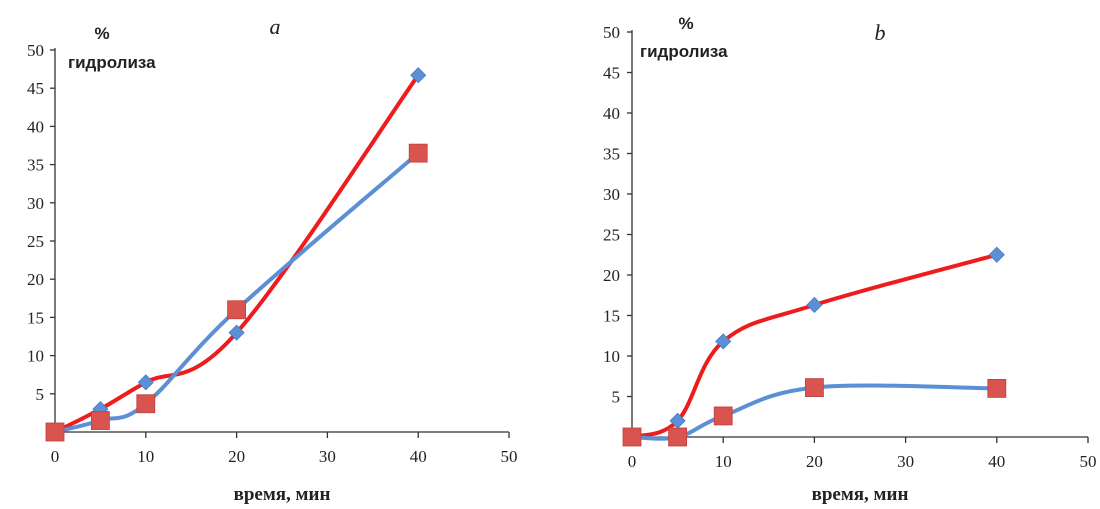  Describe the element at coordinates (880, 32) in the screenshot. I see `panel-label: b` at that location.